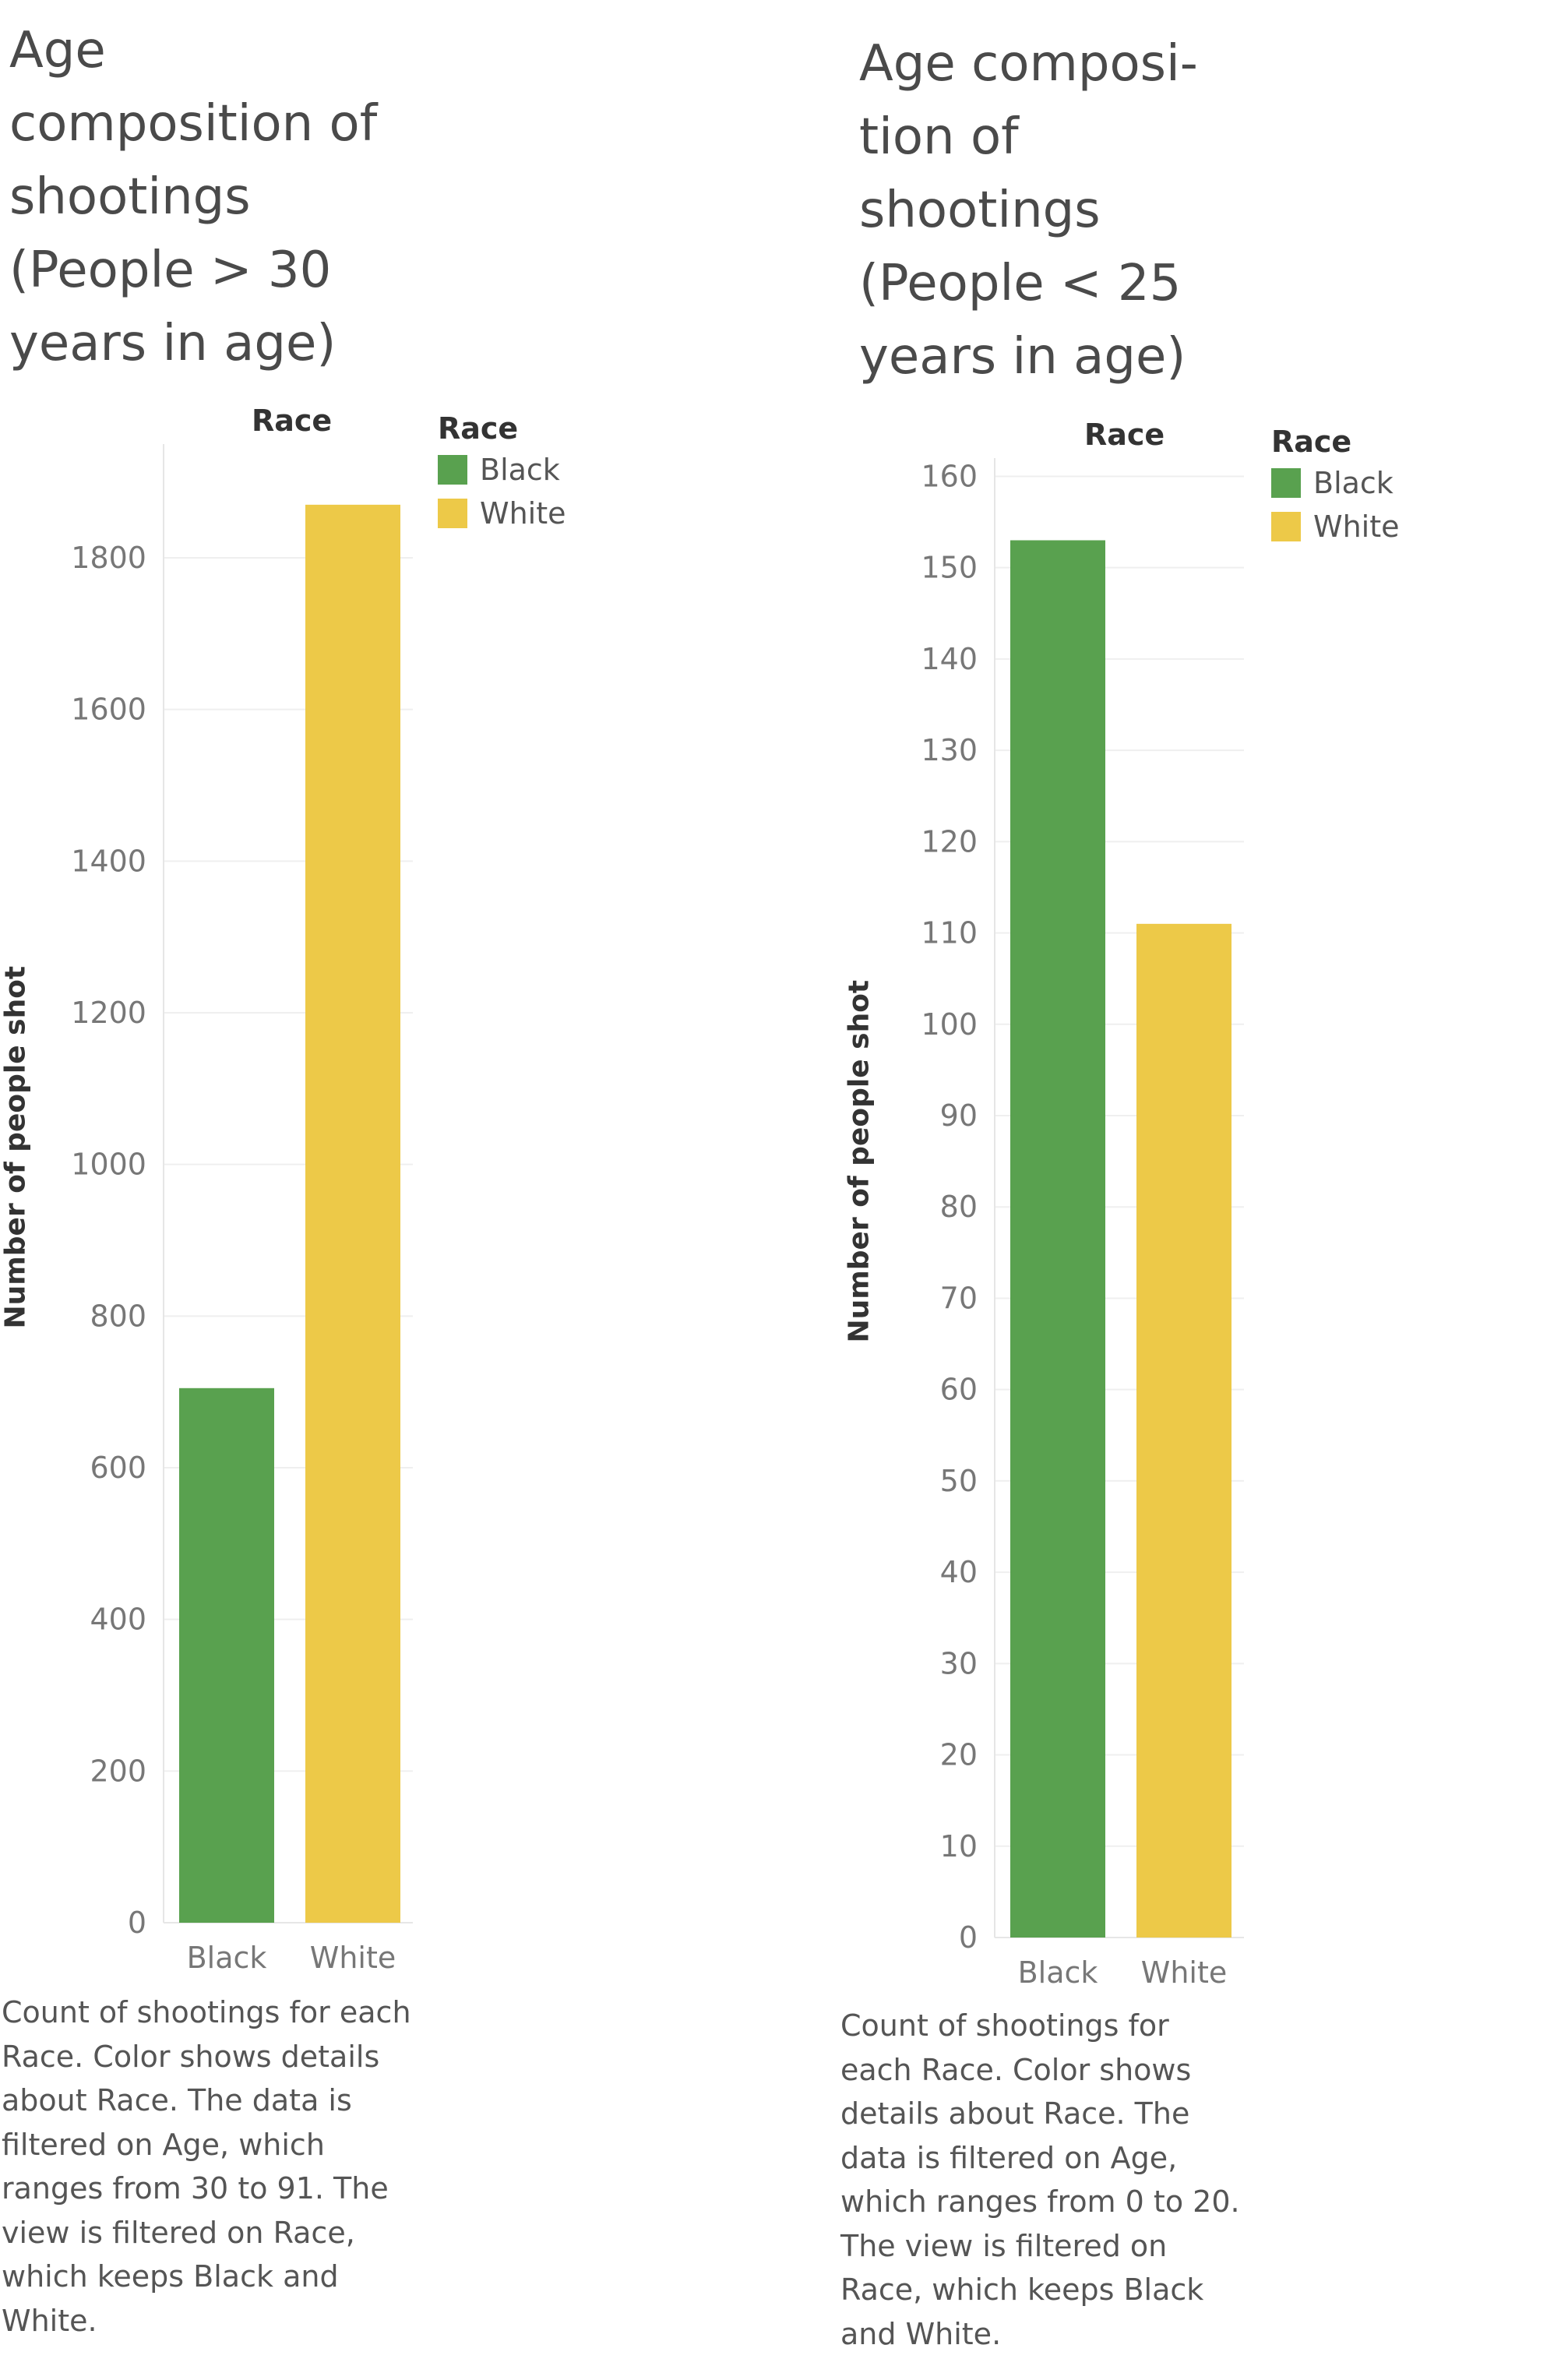 Image resolution: width=1568 pixels, height=2366 pixels. Describe the element at coordinates (1004, 2245) in the screenshot. I see `caption-line: The view is filtered on` at that location.